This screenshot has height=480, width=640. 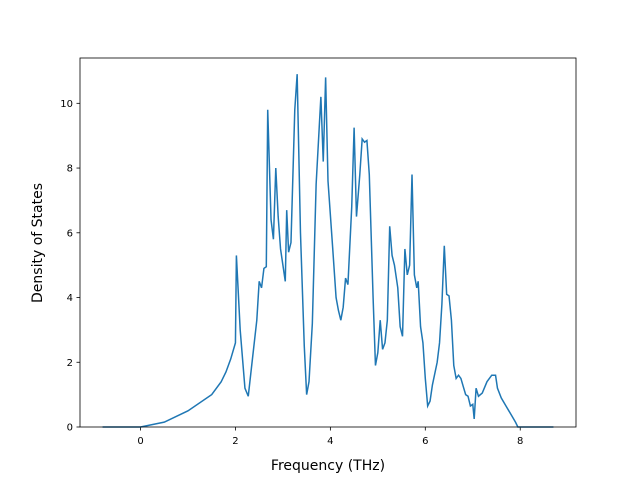 What do you see at coordinates (38, 243) in the screenshot?
I see `y-axis-label: Density of States` at bounding box center [38, 243].